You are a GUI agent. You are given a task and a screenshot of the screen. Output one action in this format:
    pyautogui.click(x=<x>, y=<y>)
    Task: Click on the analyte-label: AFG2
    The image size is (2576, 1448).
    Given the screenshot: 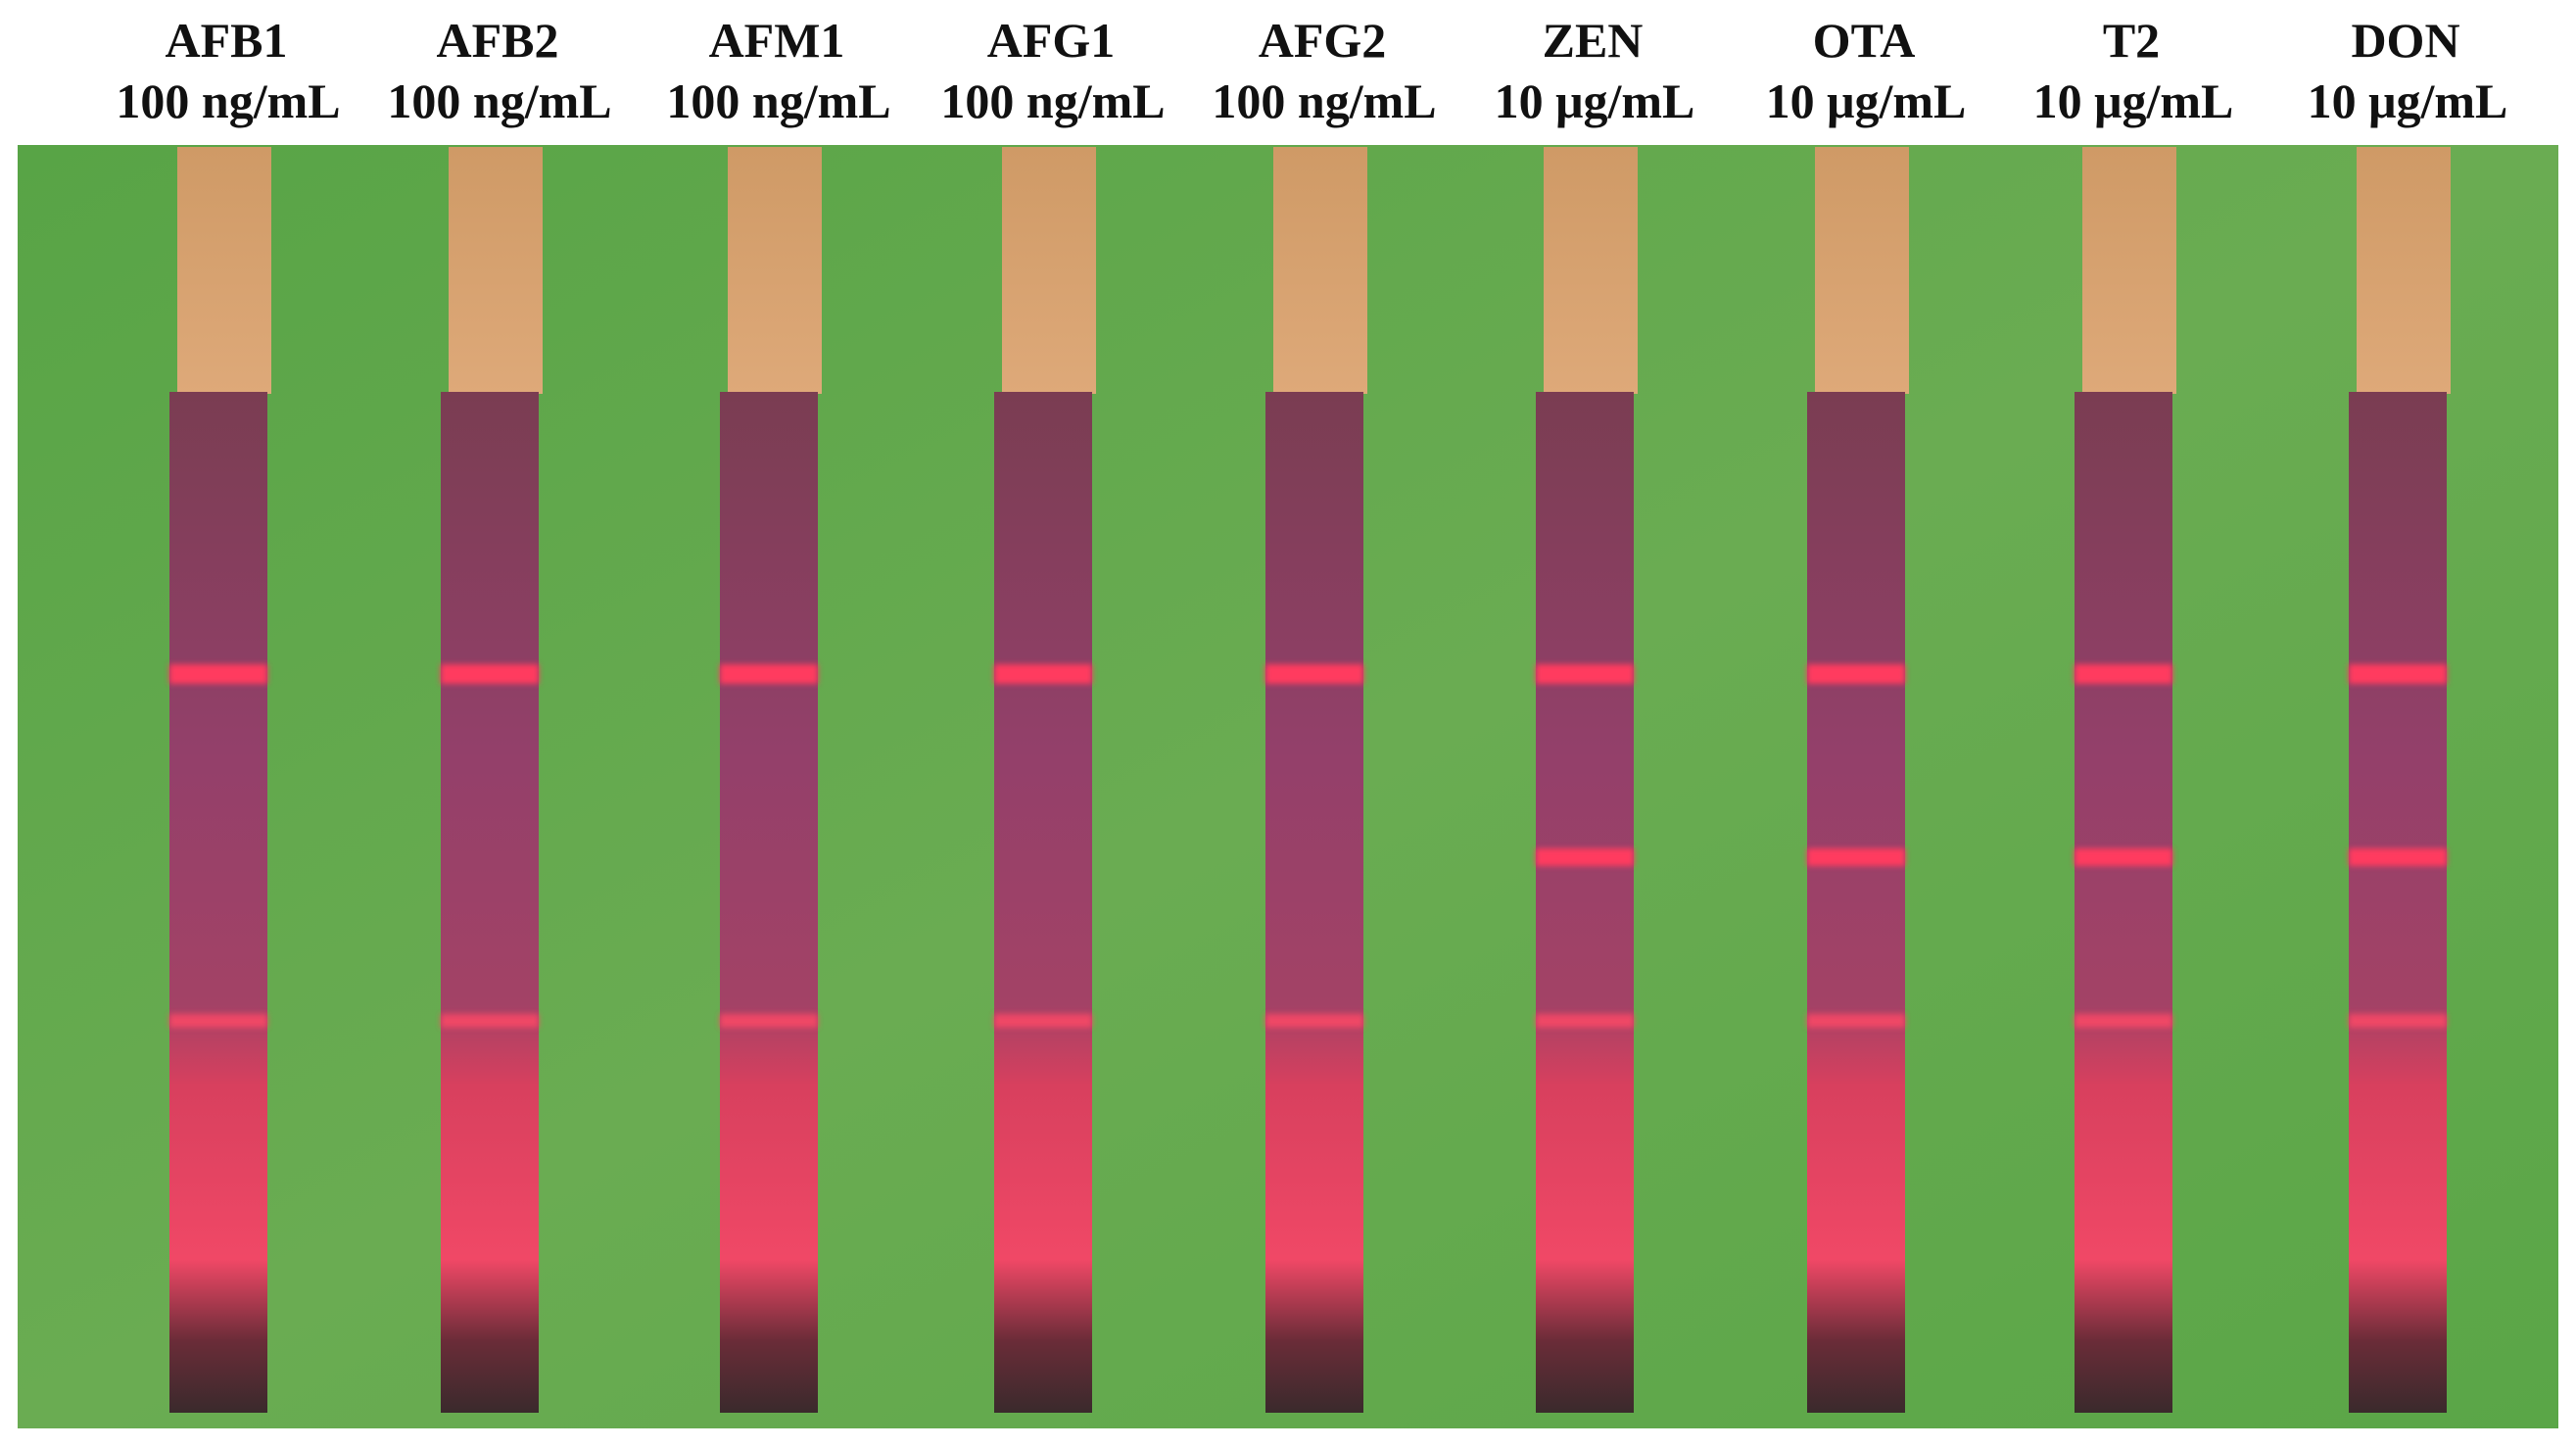 What is the action you would take?
    pyautogui.click(x=1323, y=40)
    